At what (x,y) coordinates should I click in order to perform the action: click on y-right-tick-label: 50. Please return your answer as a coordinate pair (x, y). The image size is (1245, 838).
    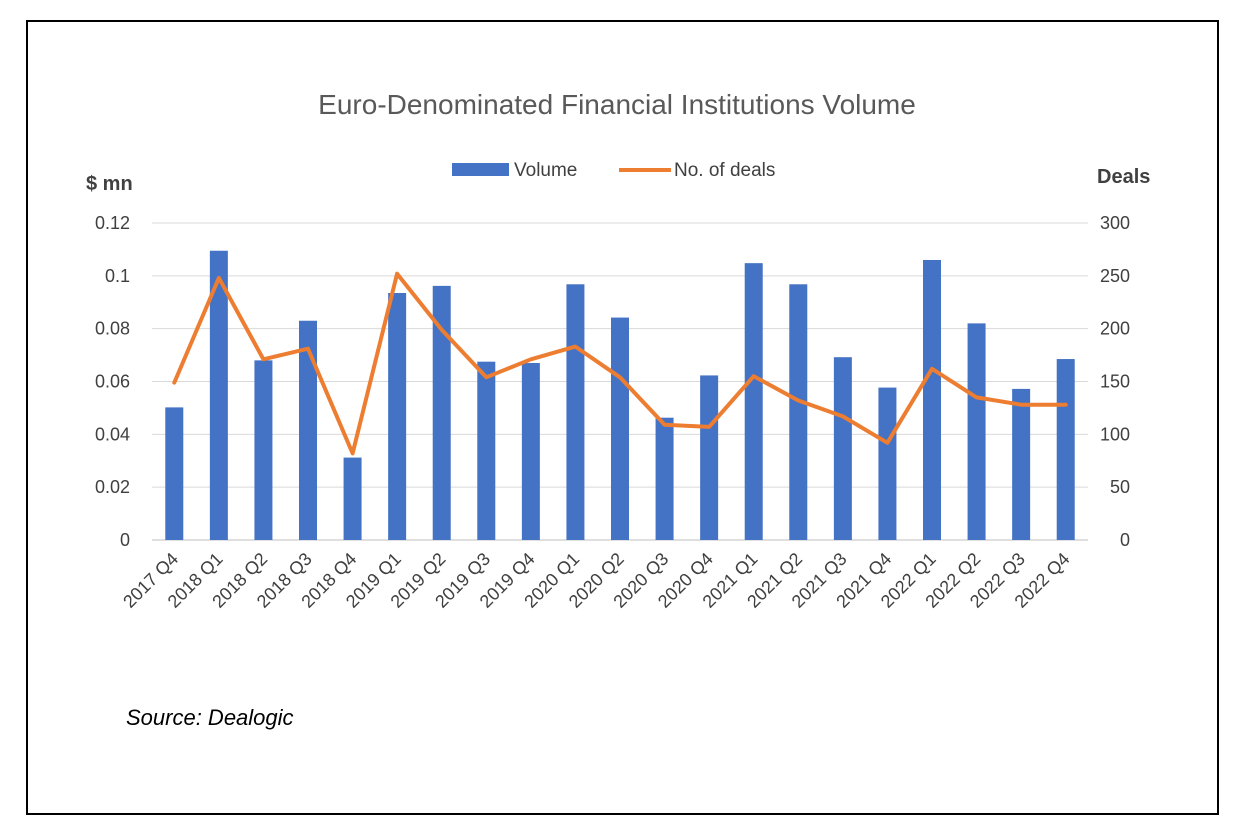
    Looking at the image, I should click on (1120, 487).